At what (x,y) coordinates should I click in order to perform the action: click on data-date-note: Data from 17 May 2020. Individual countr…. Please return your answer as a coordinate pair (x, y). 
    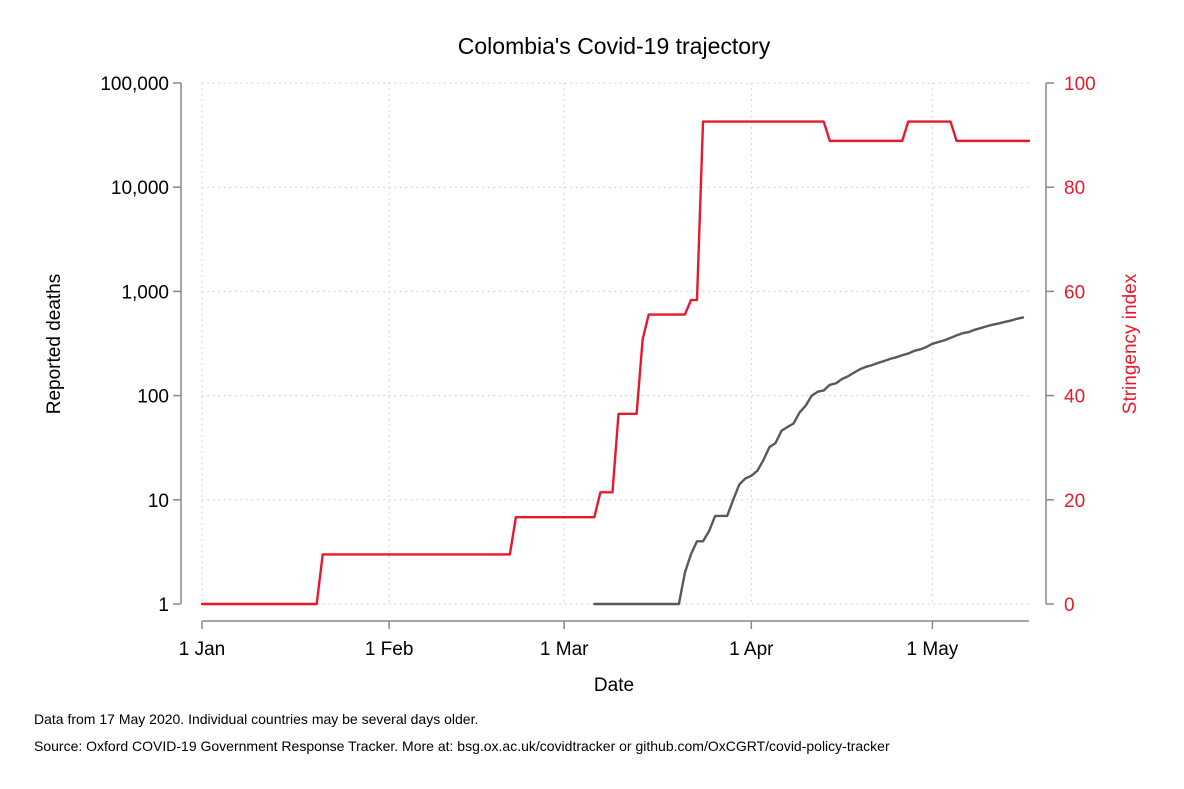
    Looking at the image, I should click on (256, 719).